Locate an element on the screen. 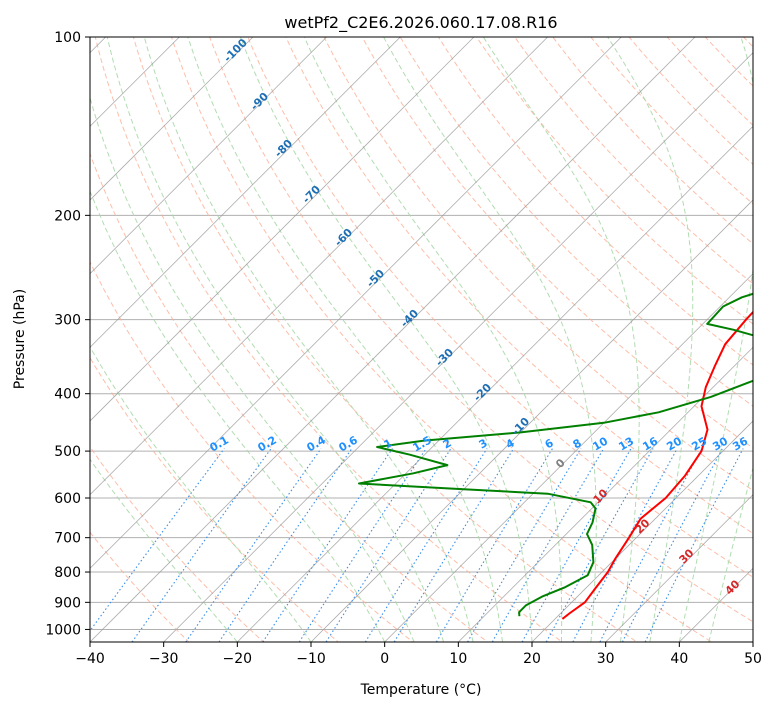  isotherm-label: -80 is located at coordinates (283, 148).